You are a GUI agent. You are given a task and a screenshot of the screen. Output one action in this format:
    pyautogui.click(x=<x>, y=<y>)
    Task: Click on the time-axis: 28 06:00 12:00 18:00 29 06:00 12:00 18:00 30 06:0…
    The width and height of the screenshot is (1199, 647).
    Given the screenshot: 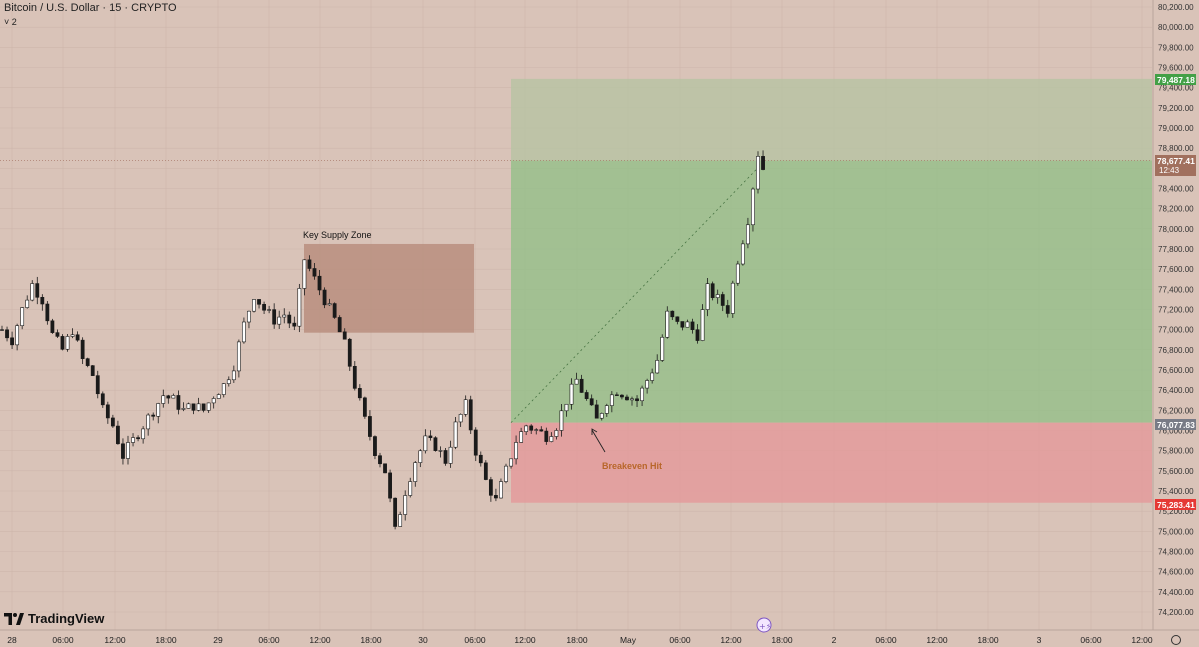 What is the action you would take?
    pyautogui.click(x=599, y=638)
    